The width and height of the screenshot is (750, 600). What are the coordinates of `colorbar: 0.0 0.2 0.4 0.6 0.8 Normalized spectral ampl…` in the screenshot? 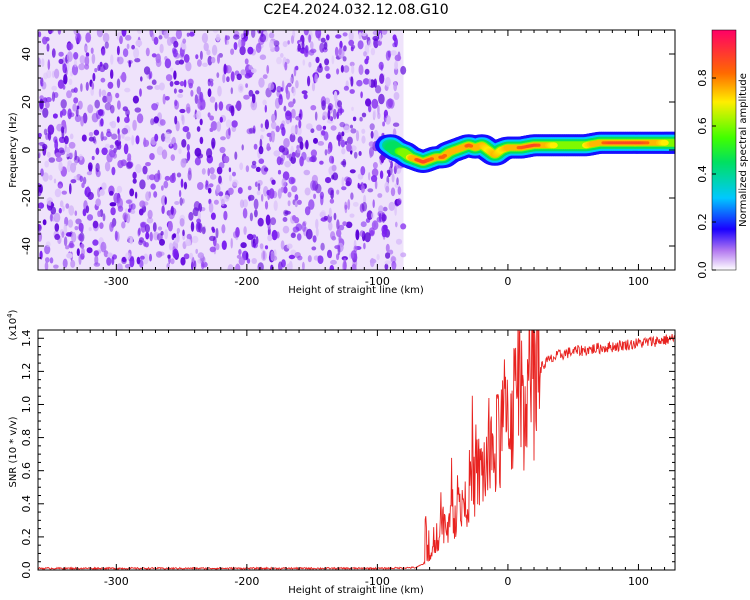 It's located at (722, 154).